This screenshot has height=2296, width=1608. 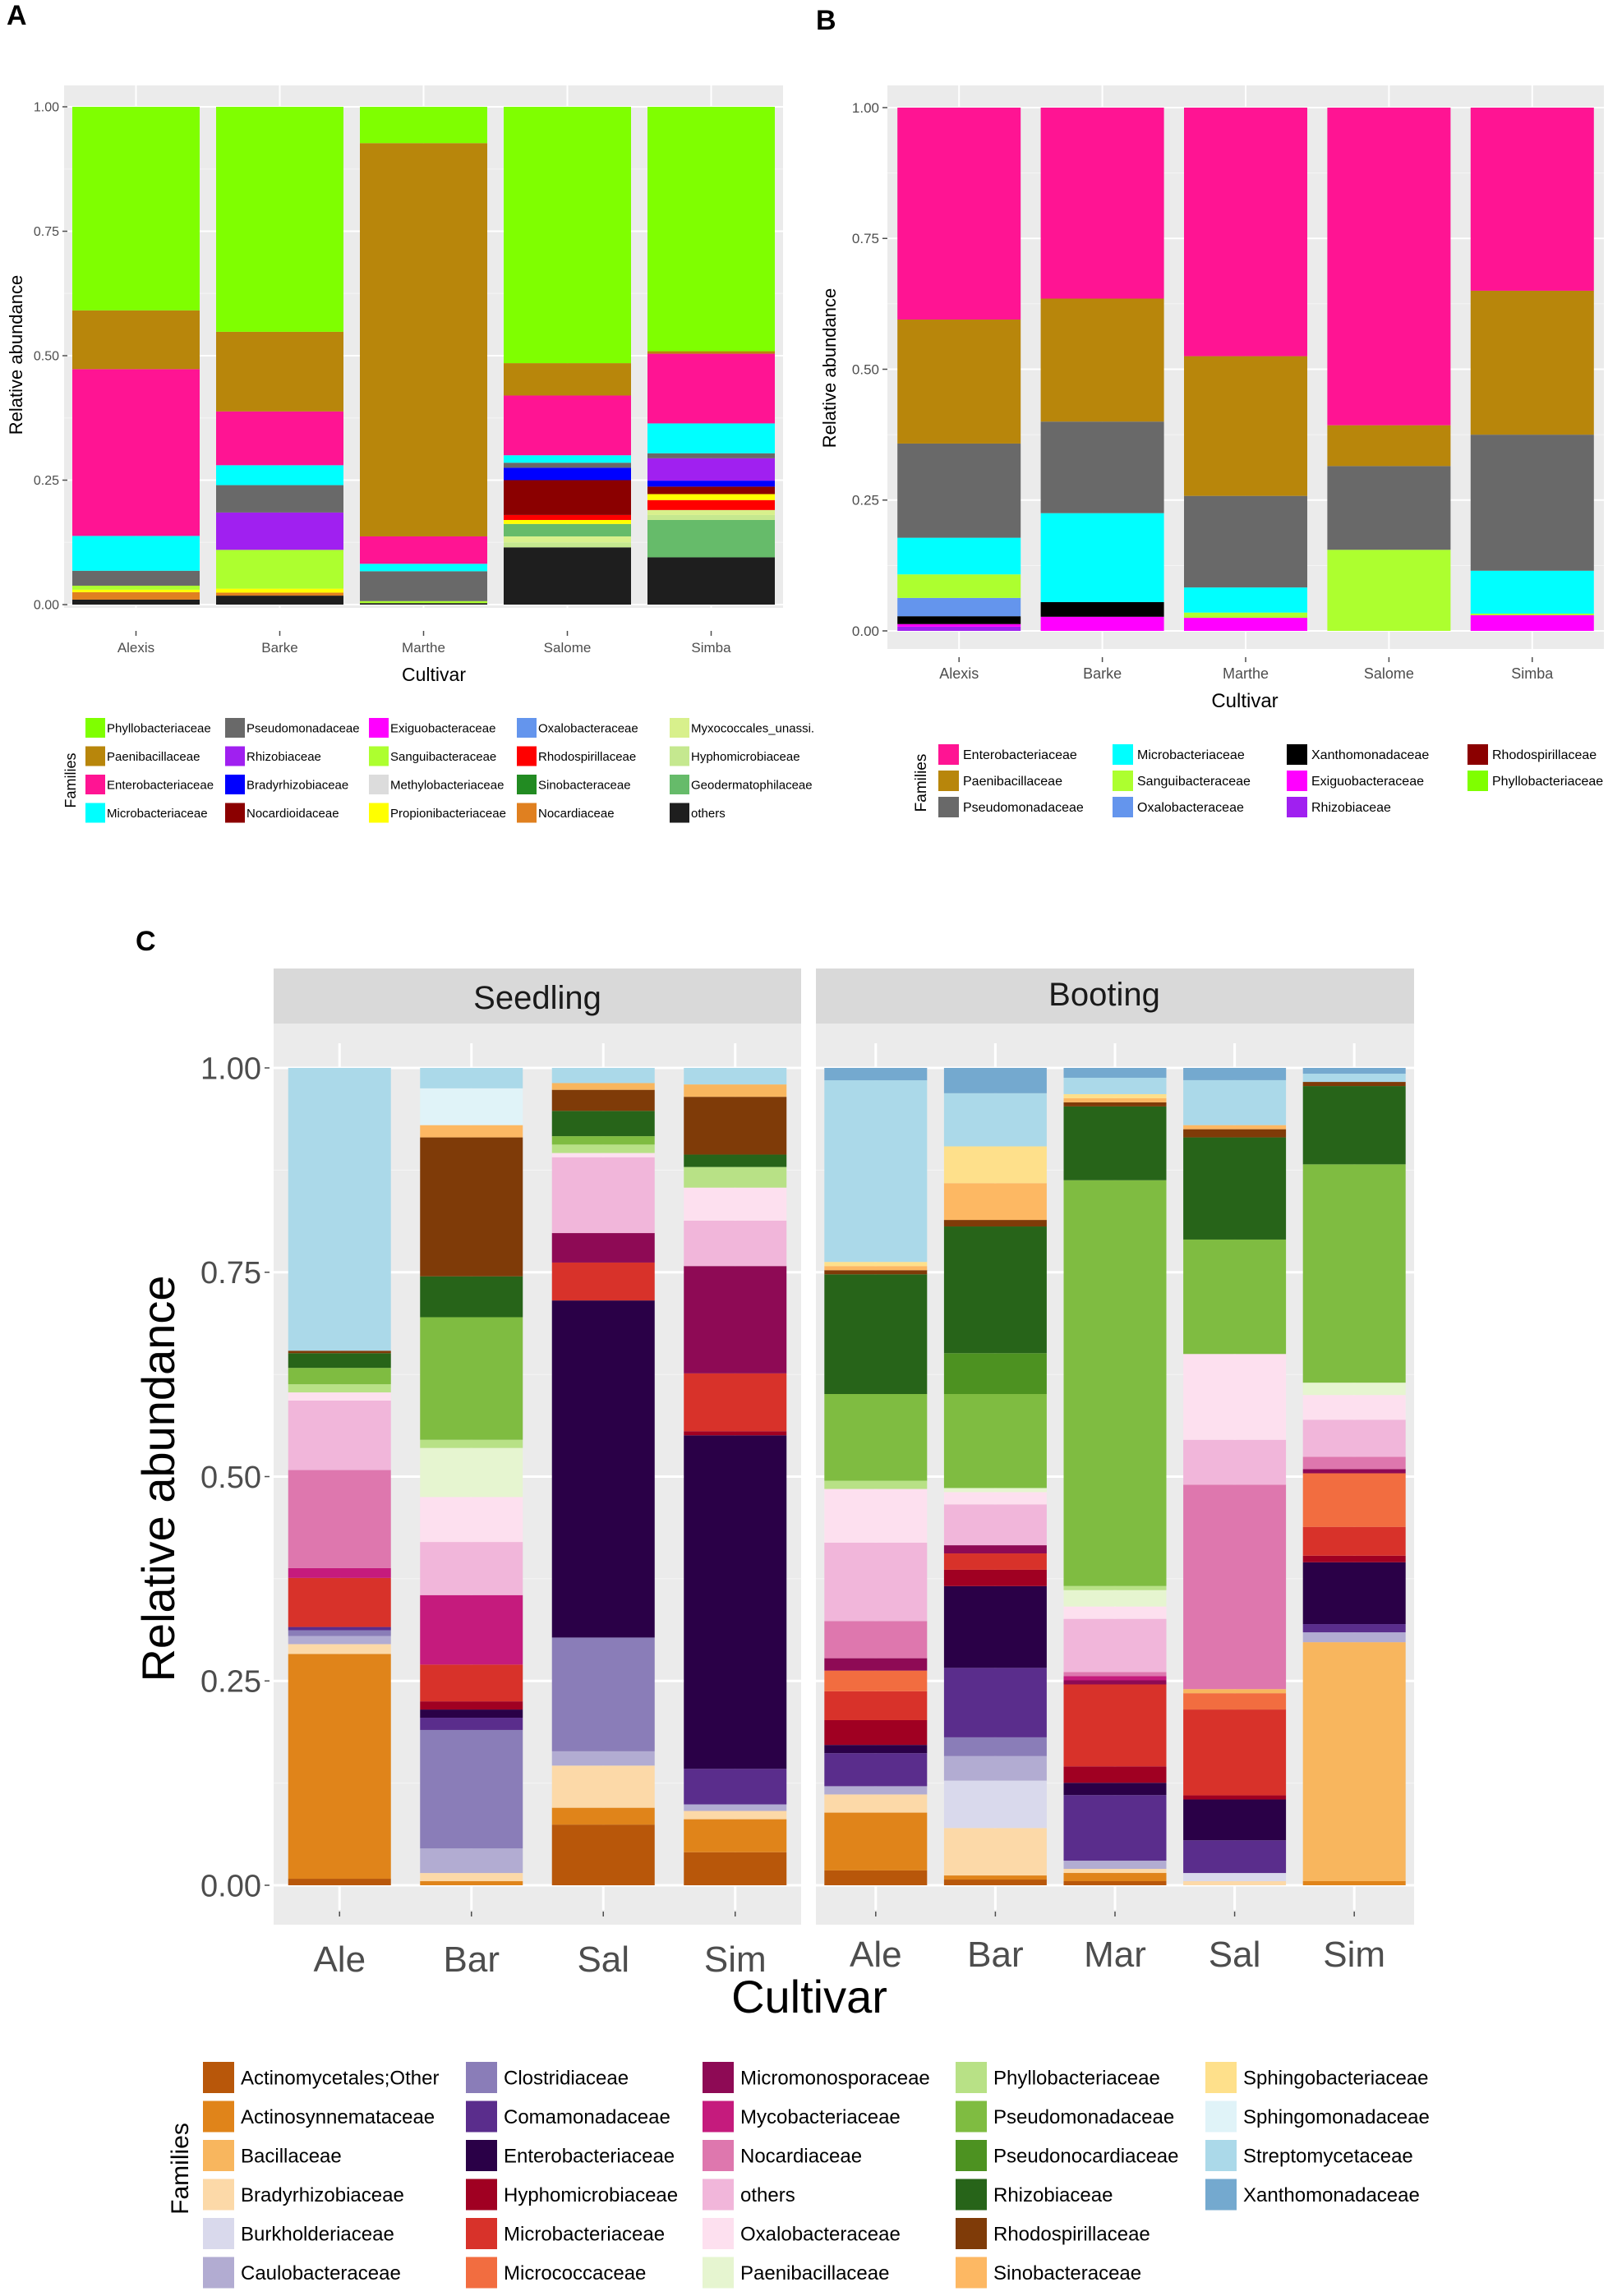 I want to click on panel-a-legend-title: Families, so click(x=70, y=780).